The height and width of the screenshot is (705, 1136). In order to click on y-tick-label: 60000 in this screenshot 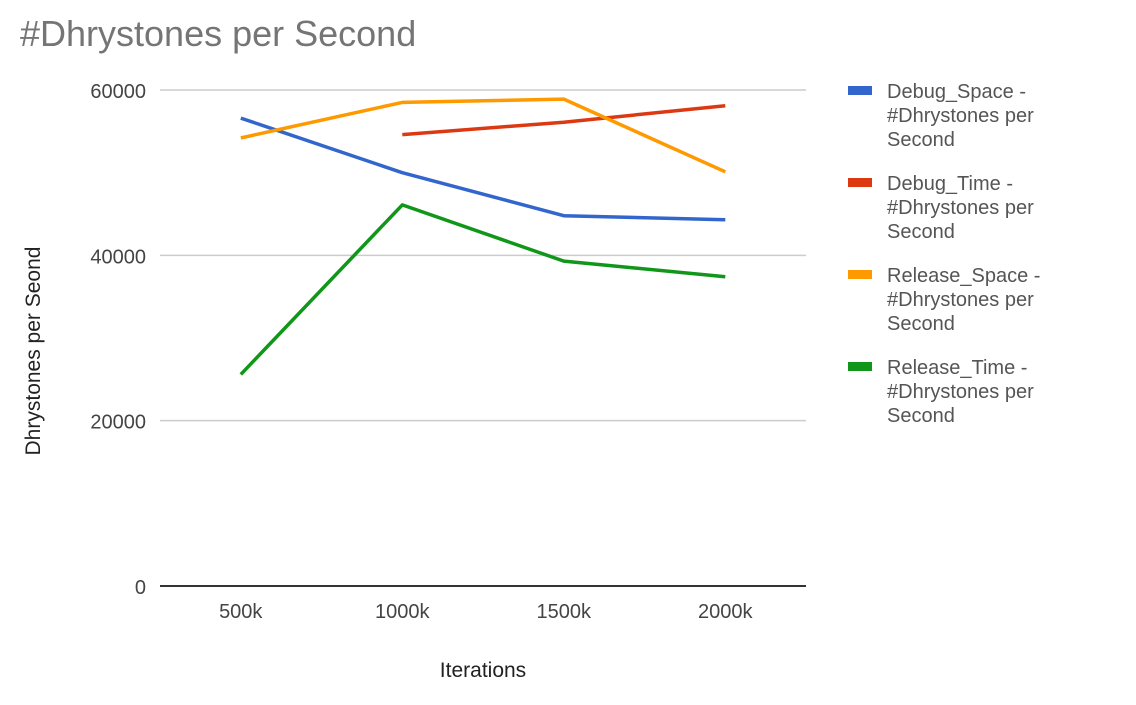, I will do `click(118, 92)`.